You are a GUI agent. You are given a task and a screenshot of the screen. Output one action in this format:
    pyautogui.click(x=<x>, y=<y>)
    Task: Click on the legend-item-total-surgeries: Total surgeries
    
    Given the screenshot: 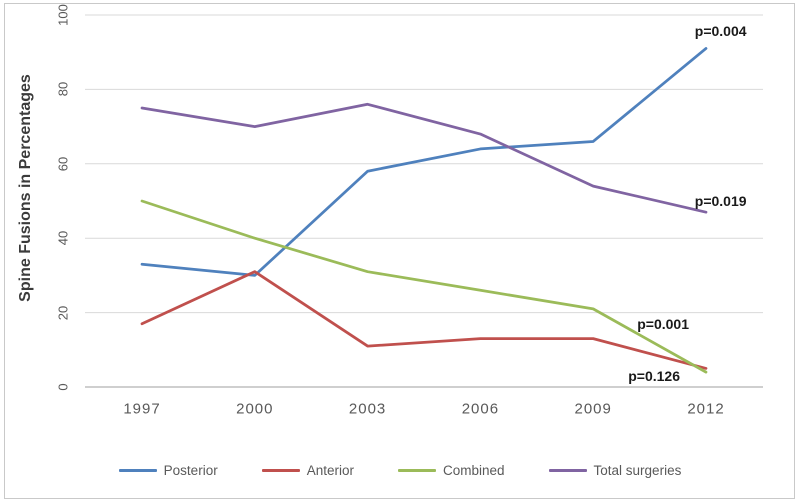 What is the action you would take?
    pyautogui.click(x=615, y=470)
    